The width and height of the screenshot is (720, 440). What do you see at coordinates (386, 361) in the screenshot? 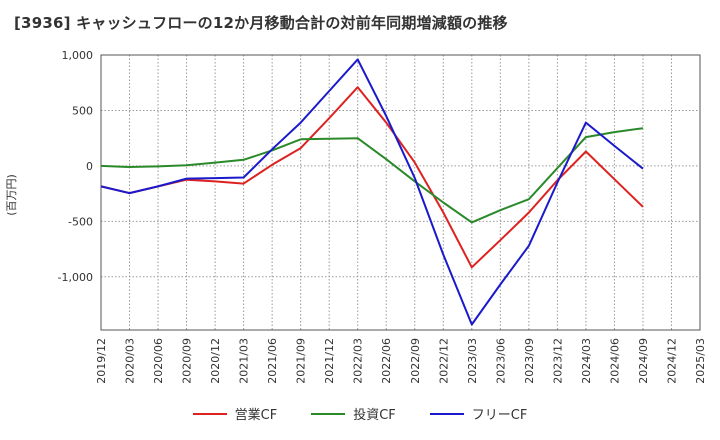
I see `x-tick-label: 2022/06` at bounding box center [386, 361].